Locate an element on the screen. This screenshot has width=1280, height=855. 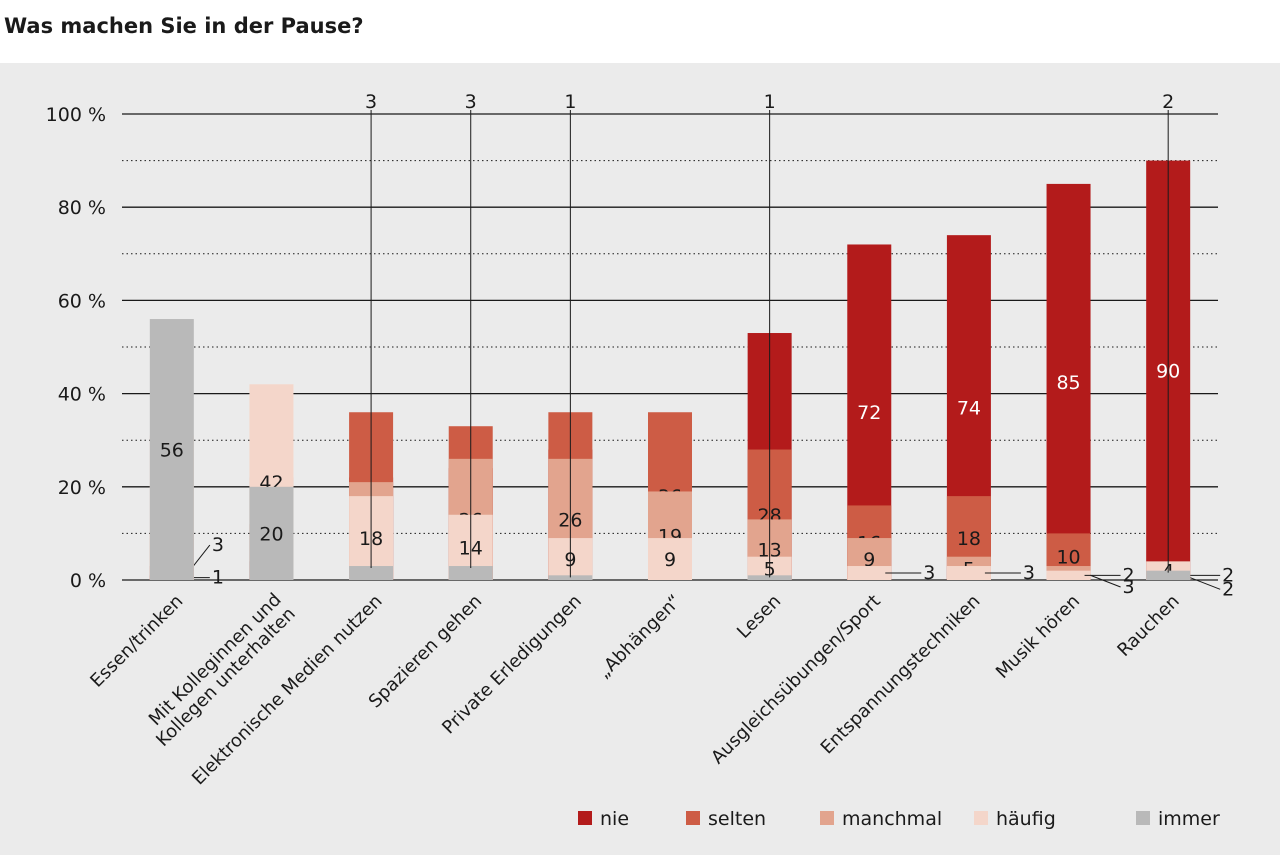
data-label: 20 is located at coordinates (271, 534).